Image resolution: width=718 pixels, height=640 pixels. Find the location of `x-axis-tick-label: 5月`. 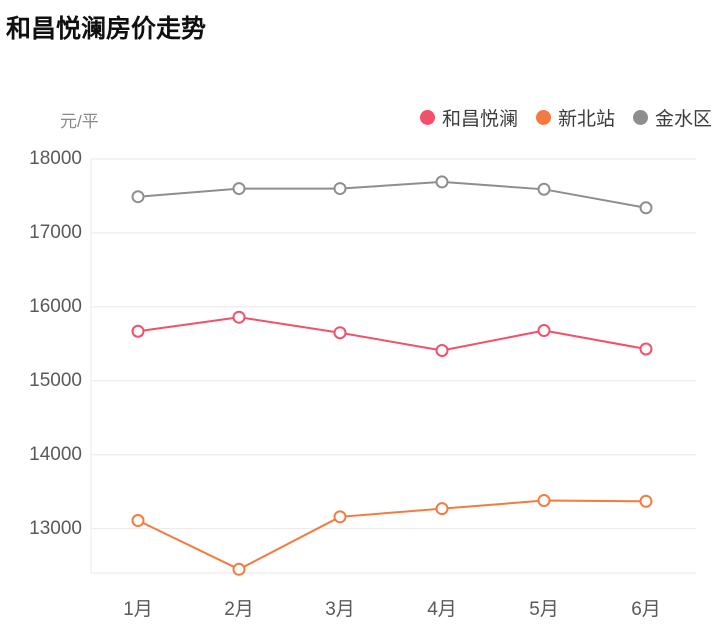

x-axis-tick-label: 5月 is located at coordinates (544, 609).